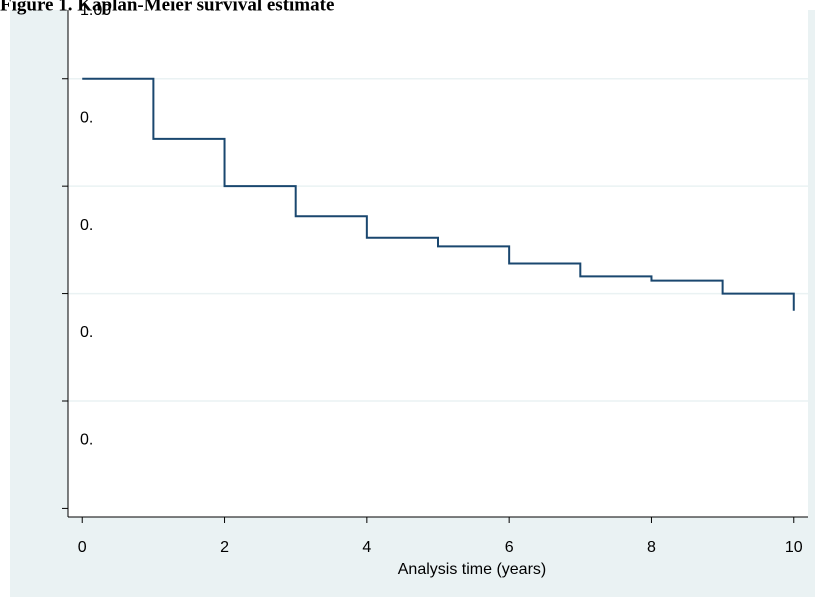 The height and width of the screenshot is (597, 817). I want to click on x-tick-label: 2, so click(224, 547).